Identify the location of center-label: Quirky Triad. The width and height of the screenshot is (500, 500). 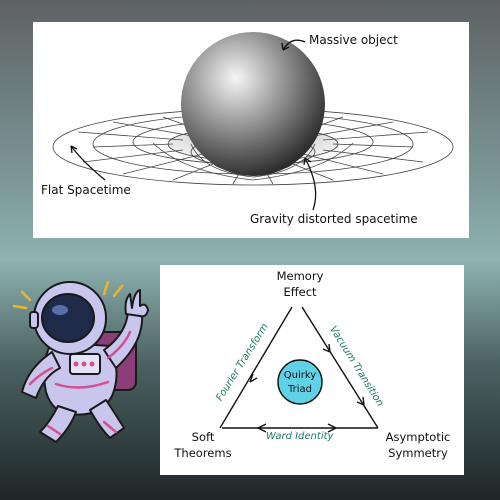
(300, 382).